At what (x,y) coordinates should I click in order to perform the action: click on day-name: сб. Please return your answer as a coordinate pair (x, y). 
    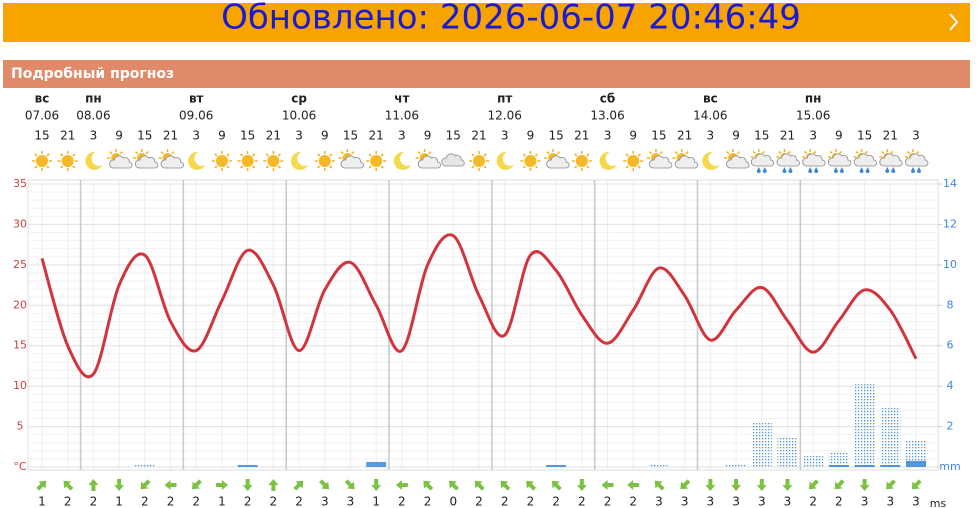
    Looking at the image, I should click on (608, 99).